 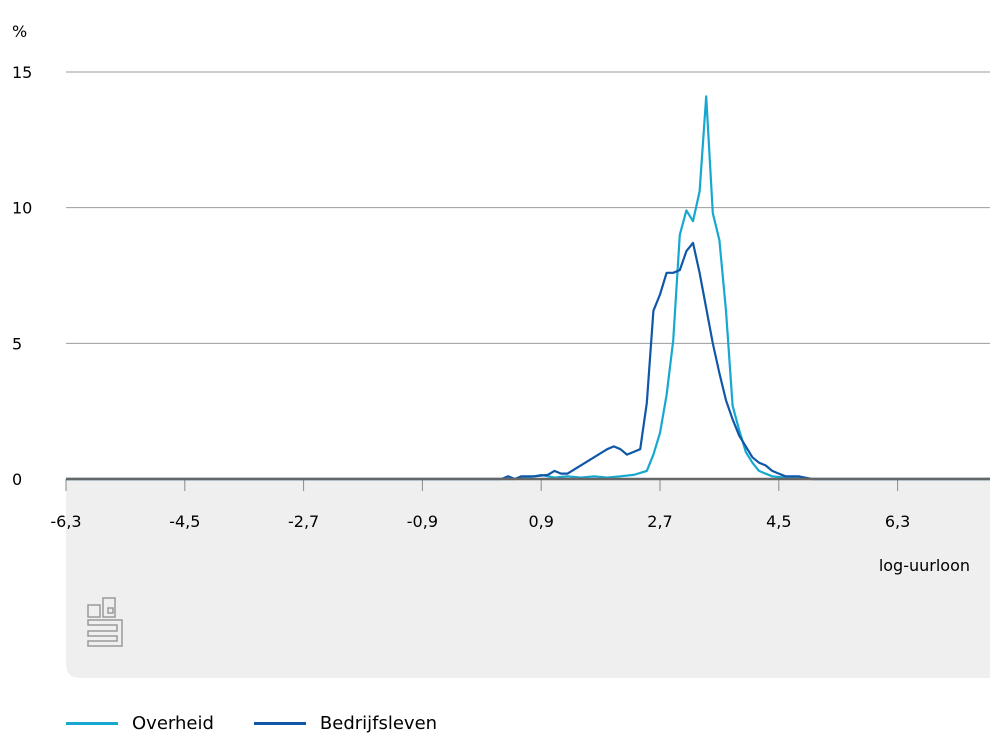 I want to click on x-tick-label: 0,9, so click(x=540, y=521).